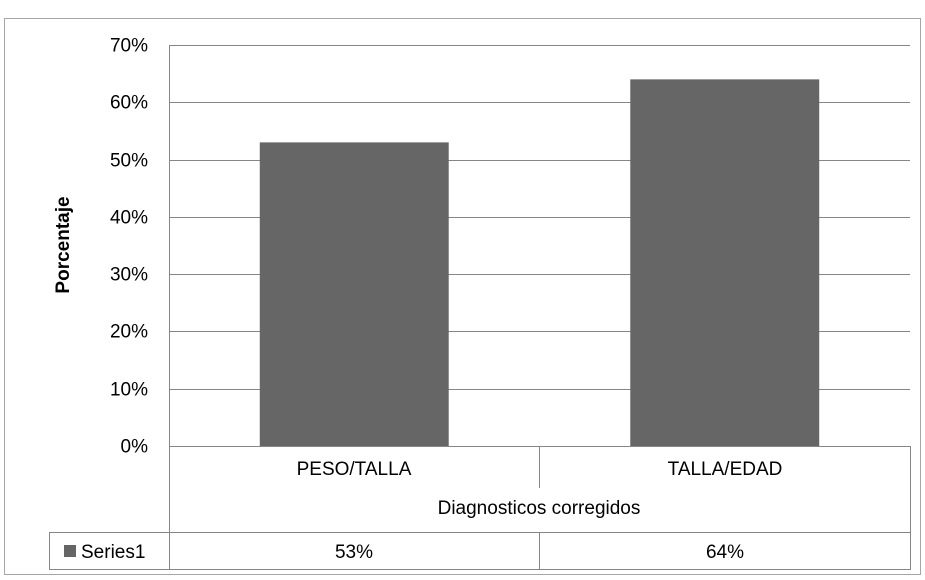 This screenshot has height=580, width=925. I want to click on legend-label-series1: Series1, so click(113, 552).